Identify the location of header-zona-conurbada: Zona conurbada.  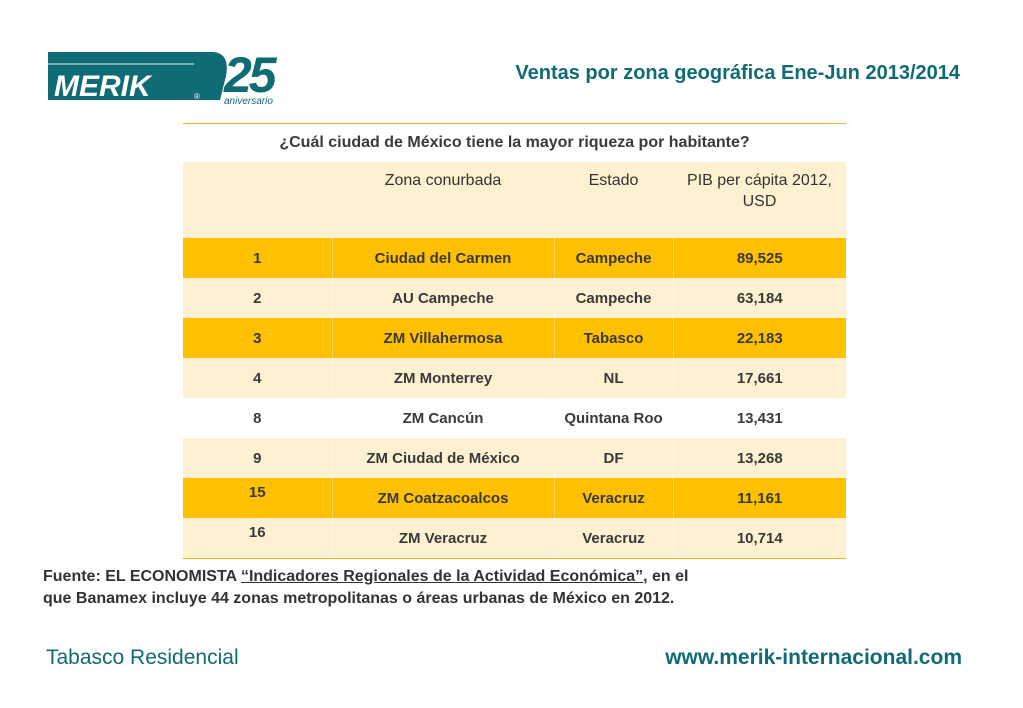
(443, 200).